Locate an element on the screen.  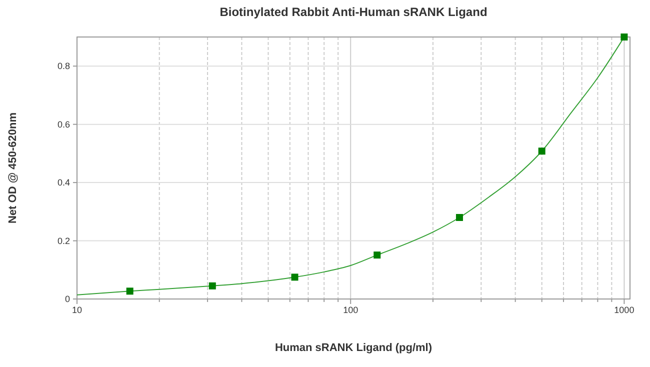
x-axis-title: Human sRANK Ligand (pg/ml) is located at coordinates (353, 348).